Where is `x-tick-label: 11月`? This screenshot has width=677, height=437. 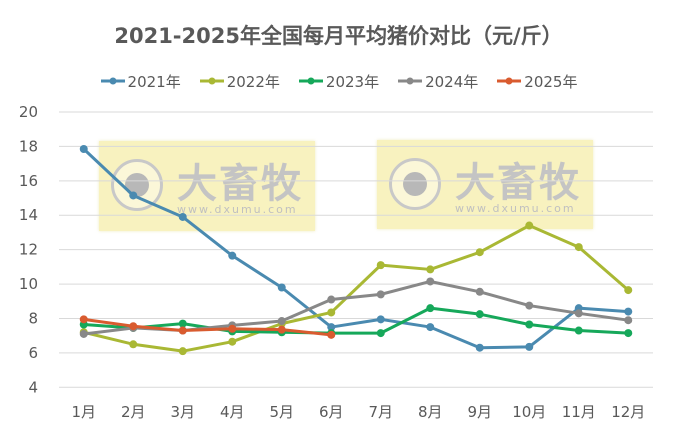 x-tick-label: 11月 is located at coordinates (579, 412).